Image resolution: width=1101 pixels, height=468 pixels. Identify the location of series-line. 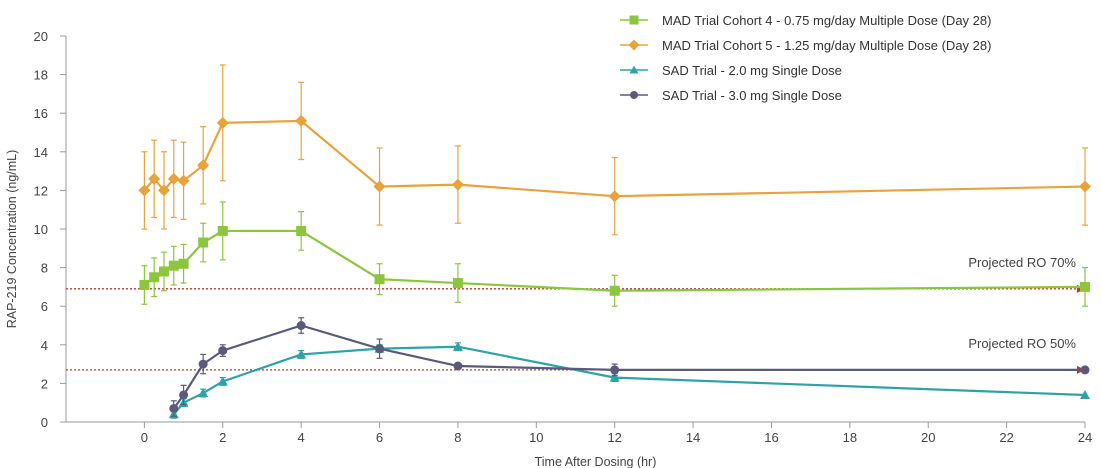
(629, 380).